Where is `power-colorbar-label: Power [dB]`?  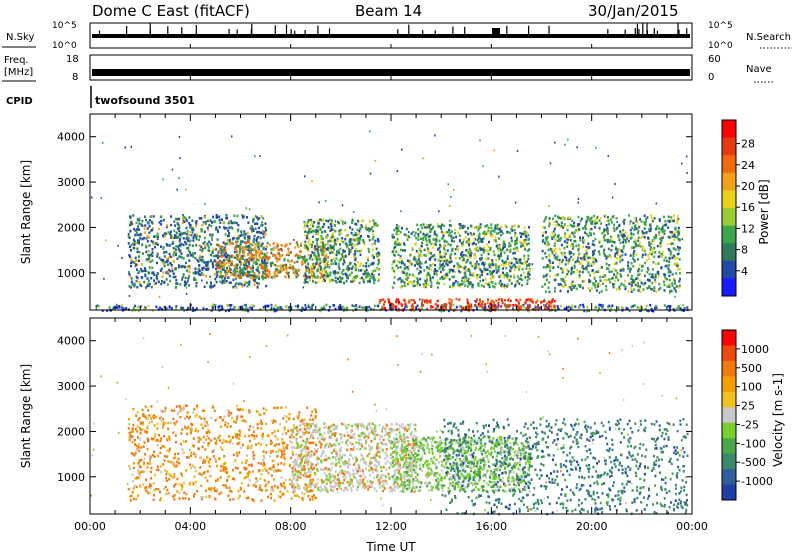 power-colorbar-label: Power [dB] is located at coordinates (764, 211).